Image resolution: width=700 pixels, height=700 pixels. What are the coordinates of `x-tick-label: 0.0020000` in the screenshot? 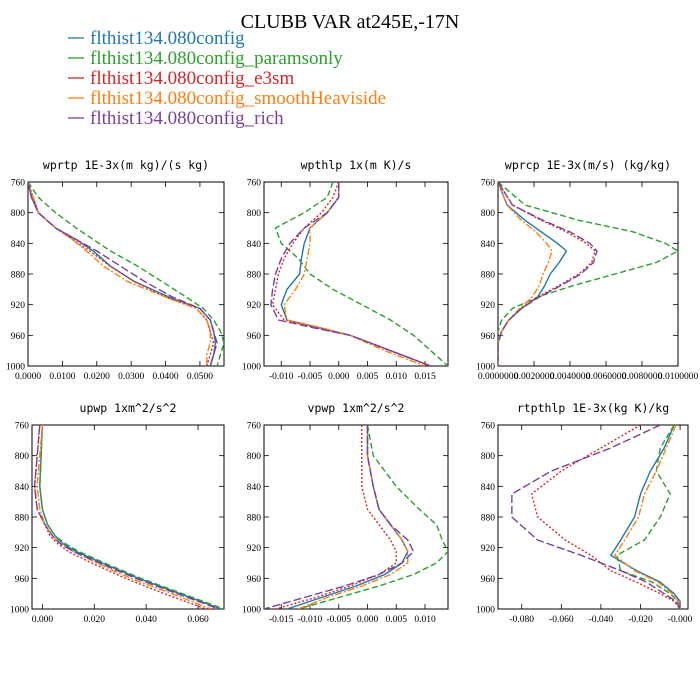 It's located at (534, 377).